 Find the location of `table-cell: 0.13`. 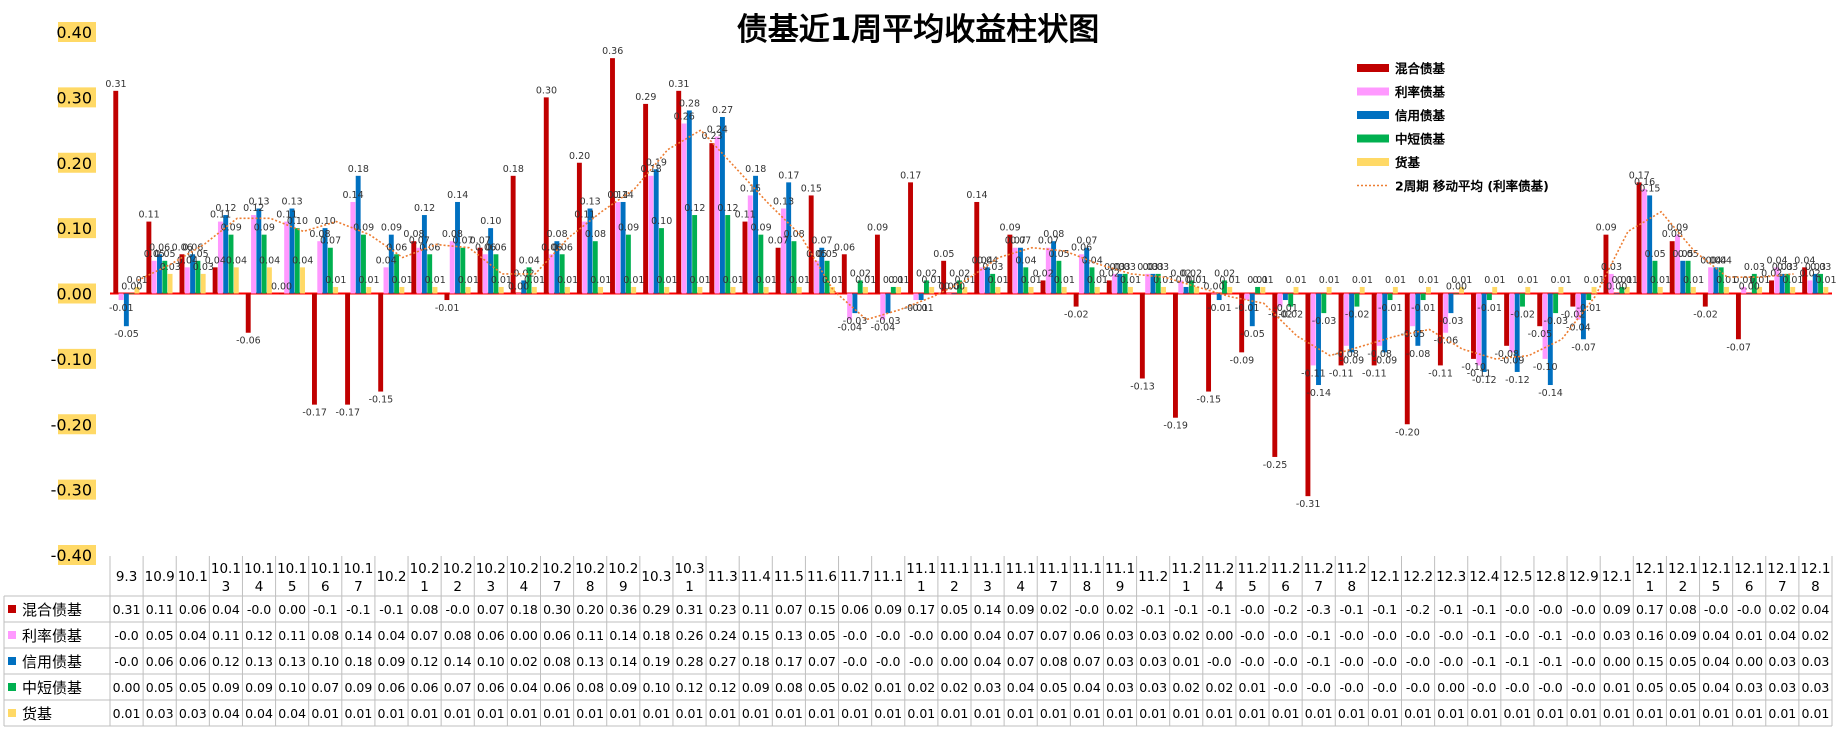

table-cell: 0.13 is located at coordinates (292, 661).